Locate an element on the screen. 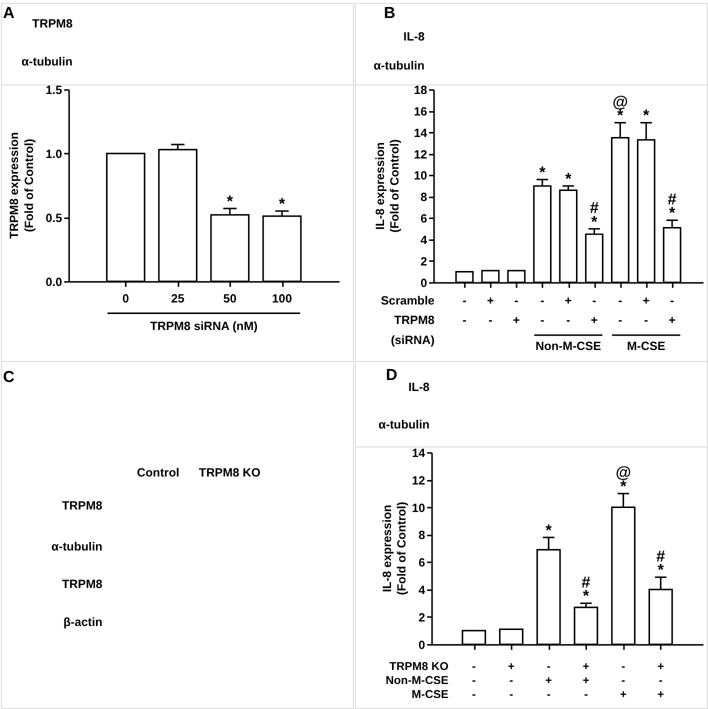 The width and height of the screenshot is (708, 709). category-label: Control is located at coordinates (158, 472).